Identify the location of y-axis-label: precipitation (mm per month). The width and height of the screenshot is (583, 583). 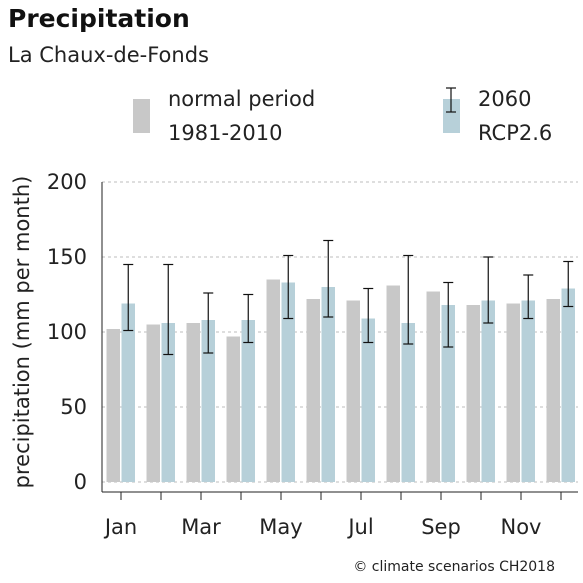
(22, 332).